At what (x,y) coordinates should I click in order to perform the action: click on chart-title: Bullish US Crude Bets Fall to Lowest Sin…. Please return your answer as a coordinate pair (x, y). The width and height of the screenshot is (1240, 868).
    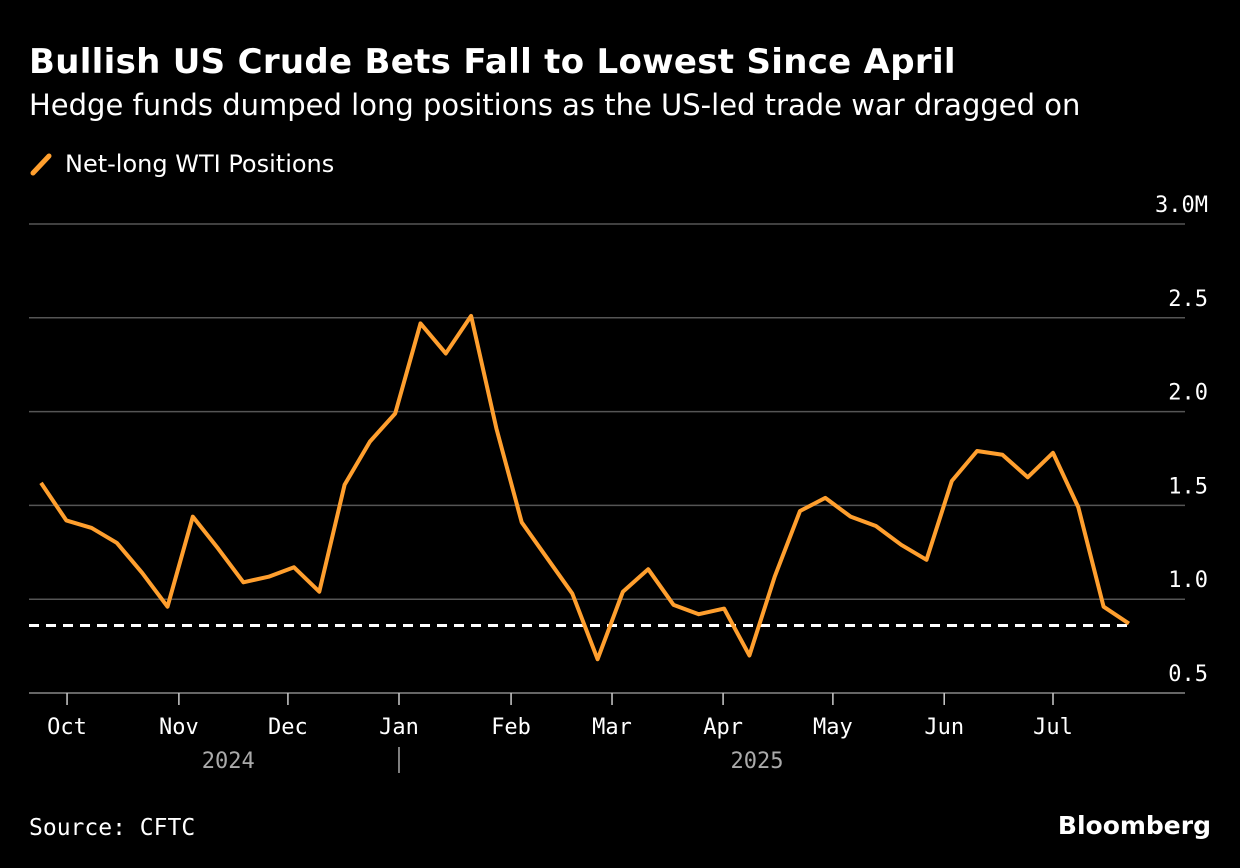
    Looking at the image, I should click on (492, 62).